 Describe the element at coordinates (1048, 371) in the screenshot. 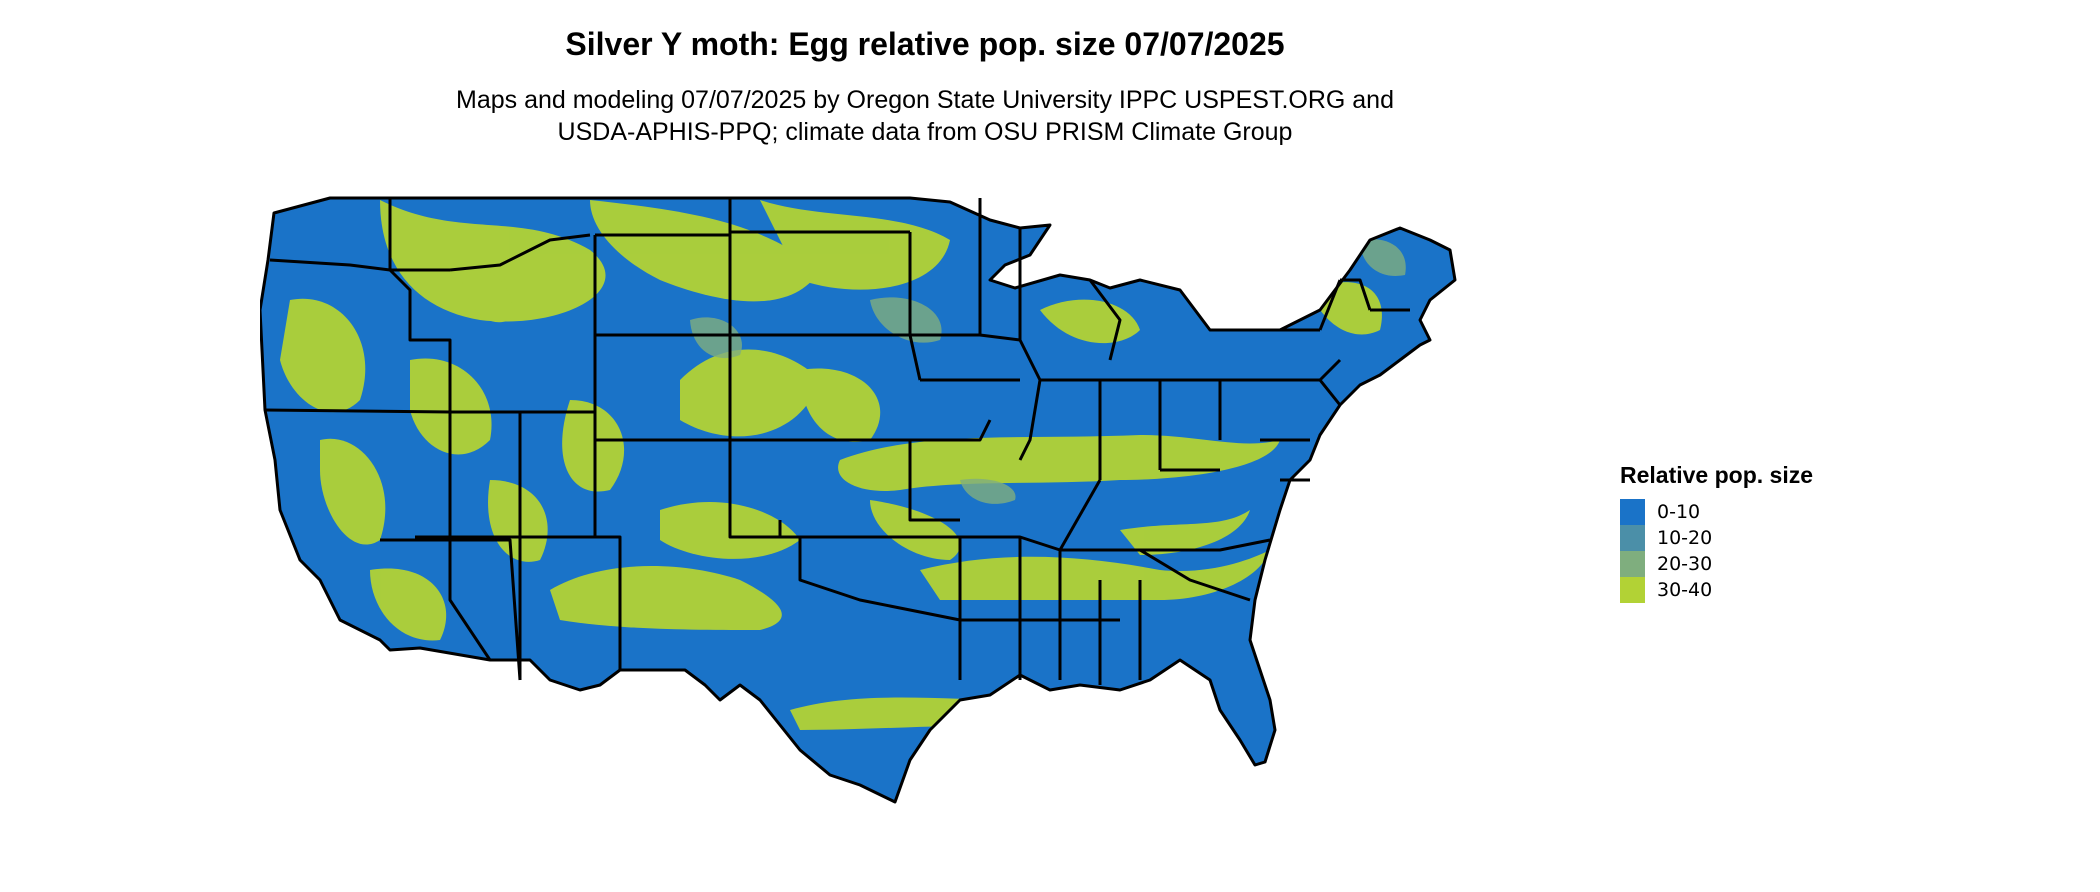

I see `mid-population-areas` at that location.